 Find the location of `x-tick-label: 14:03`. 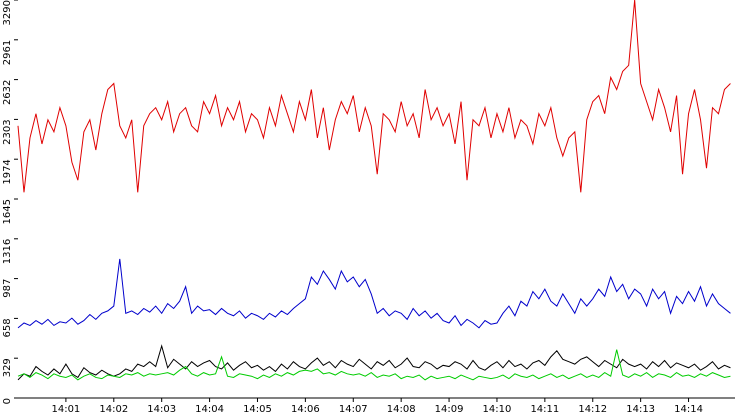

x-tick-label: 14:03 is located at coordinates (161, 409).